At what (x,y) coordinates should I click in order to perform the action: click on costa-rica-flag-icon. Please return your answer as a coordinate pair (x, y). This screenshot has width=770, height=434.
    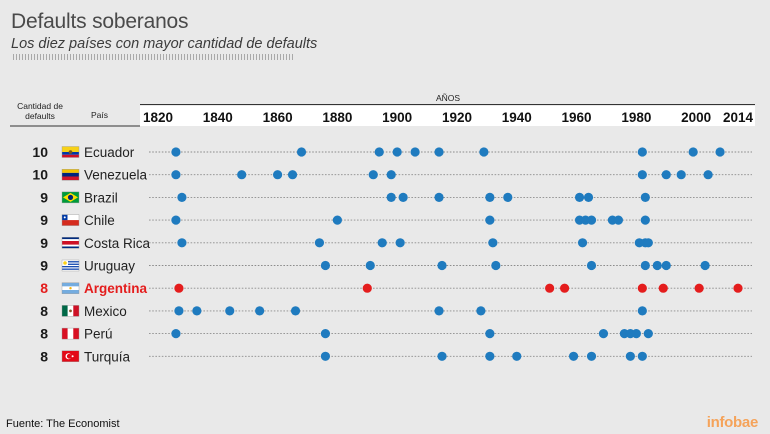
    Looking at the image, I should click on (70, 243).